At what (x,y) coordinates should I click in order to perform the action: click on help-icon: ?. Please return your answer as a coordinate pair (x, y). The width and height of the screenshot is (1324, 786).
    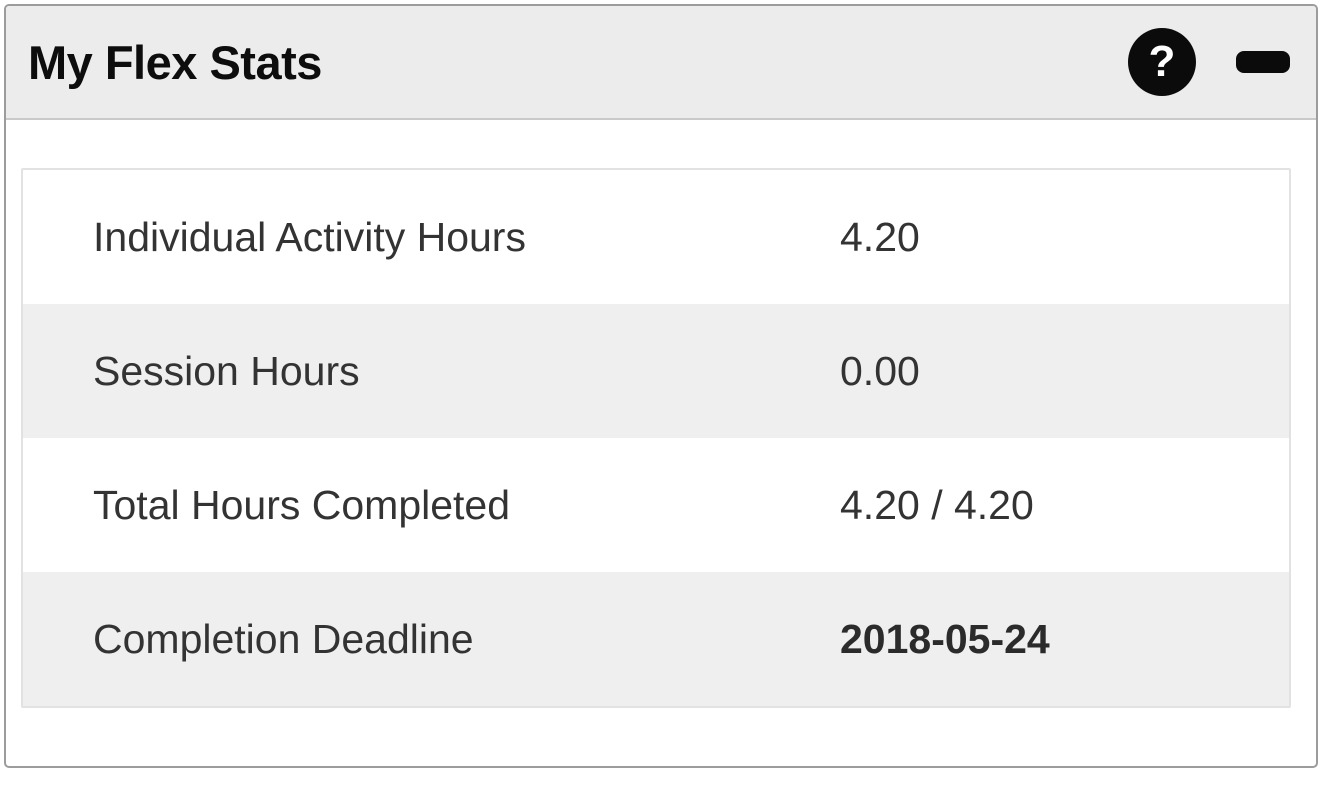
    Looking at the image, I should click on (1162, 62).